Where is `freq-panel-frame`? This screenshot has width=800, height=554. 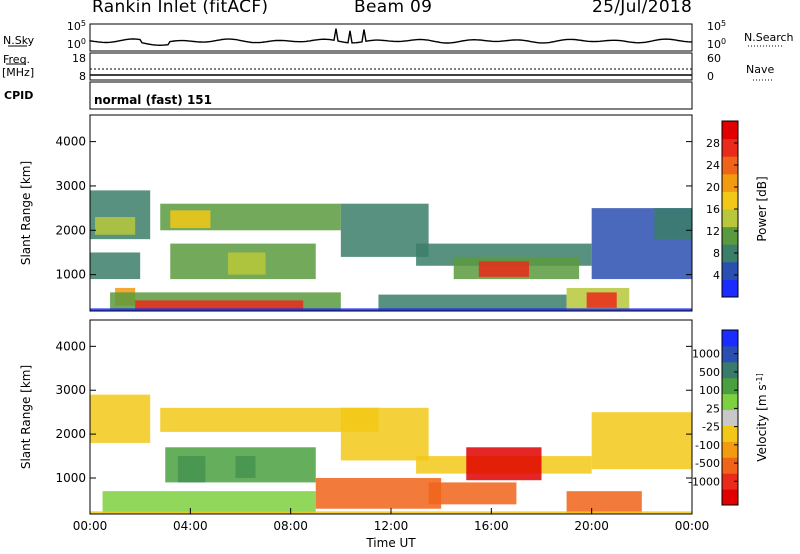
freq-panel-frame is located at coordinates (391, 66).